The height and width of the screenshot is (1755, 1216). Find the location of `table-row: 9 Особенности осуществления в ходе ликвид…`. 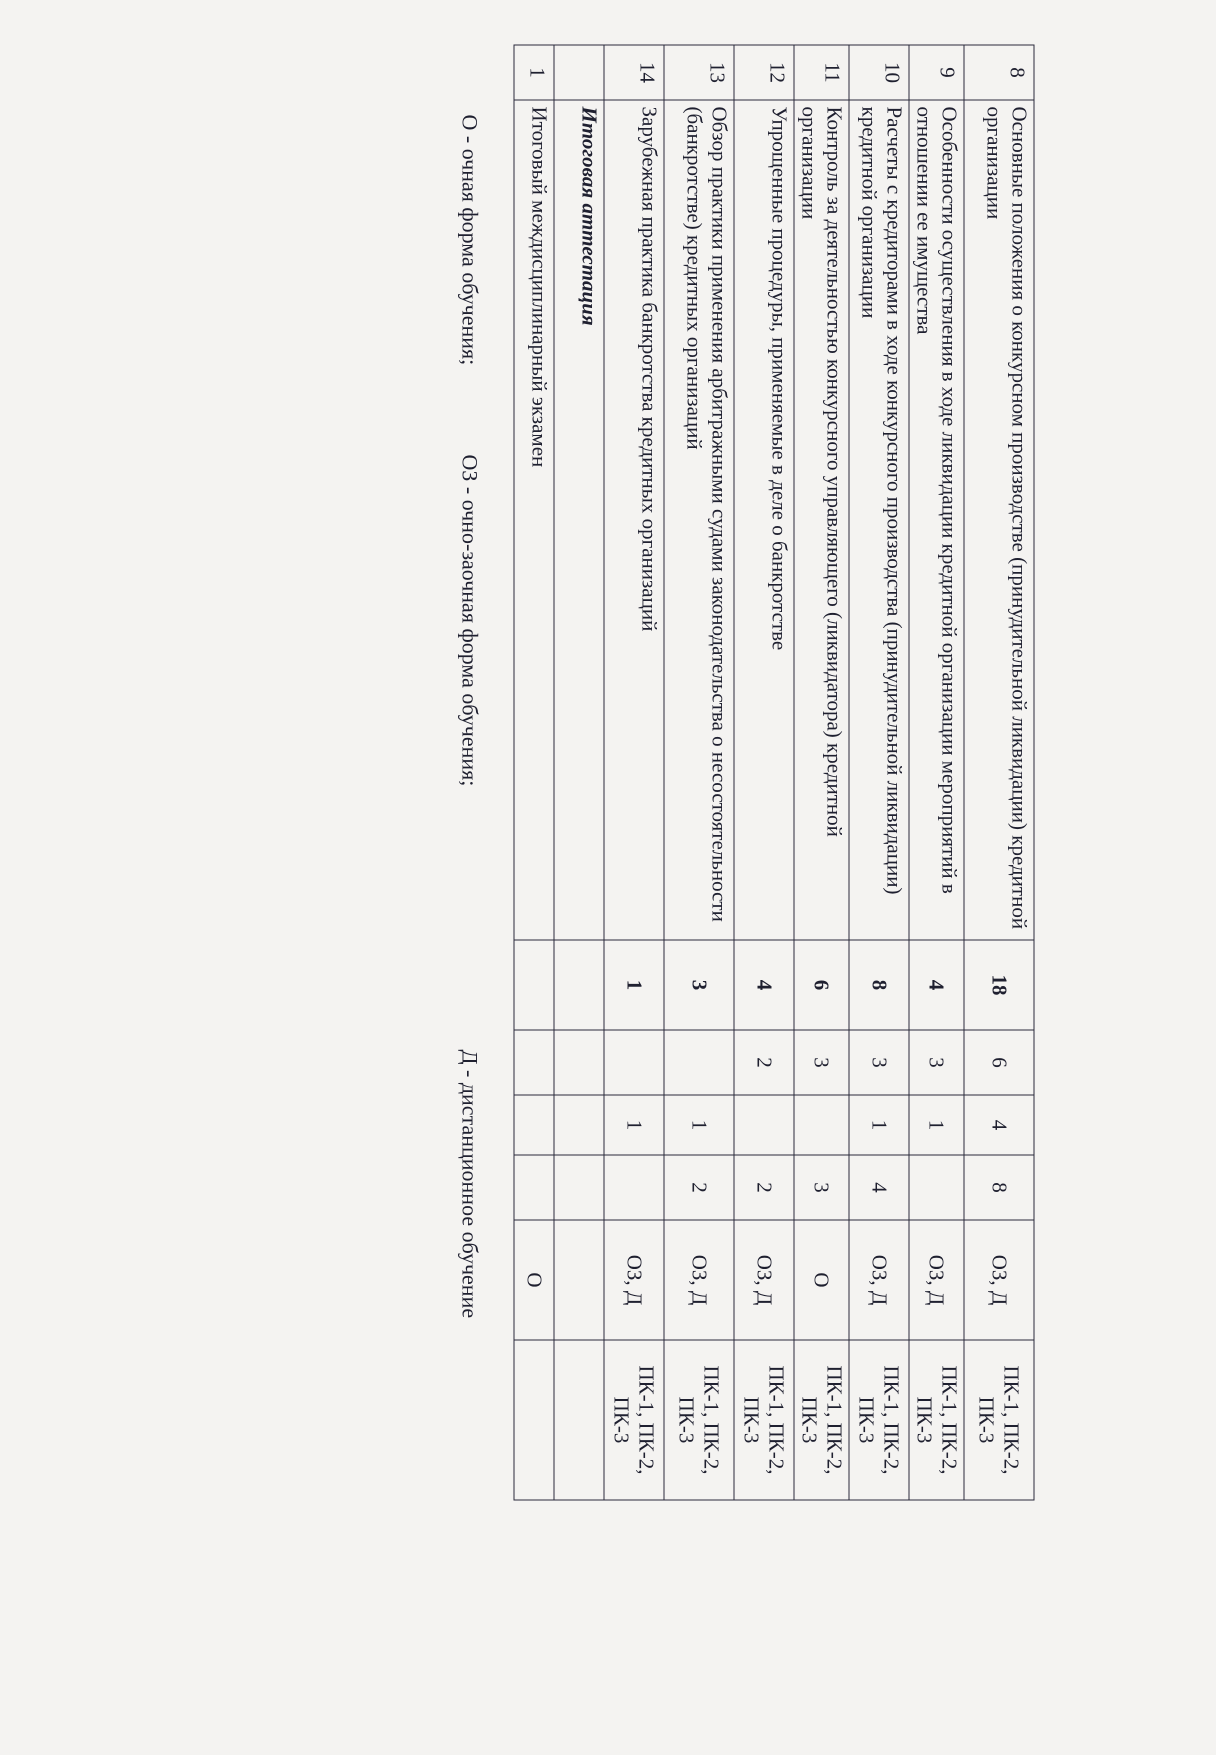

table-row: 9 Особенности осуществления в ходе ликвид… is located at coordinates (936, 772).